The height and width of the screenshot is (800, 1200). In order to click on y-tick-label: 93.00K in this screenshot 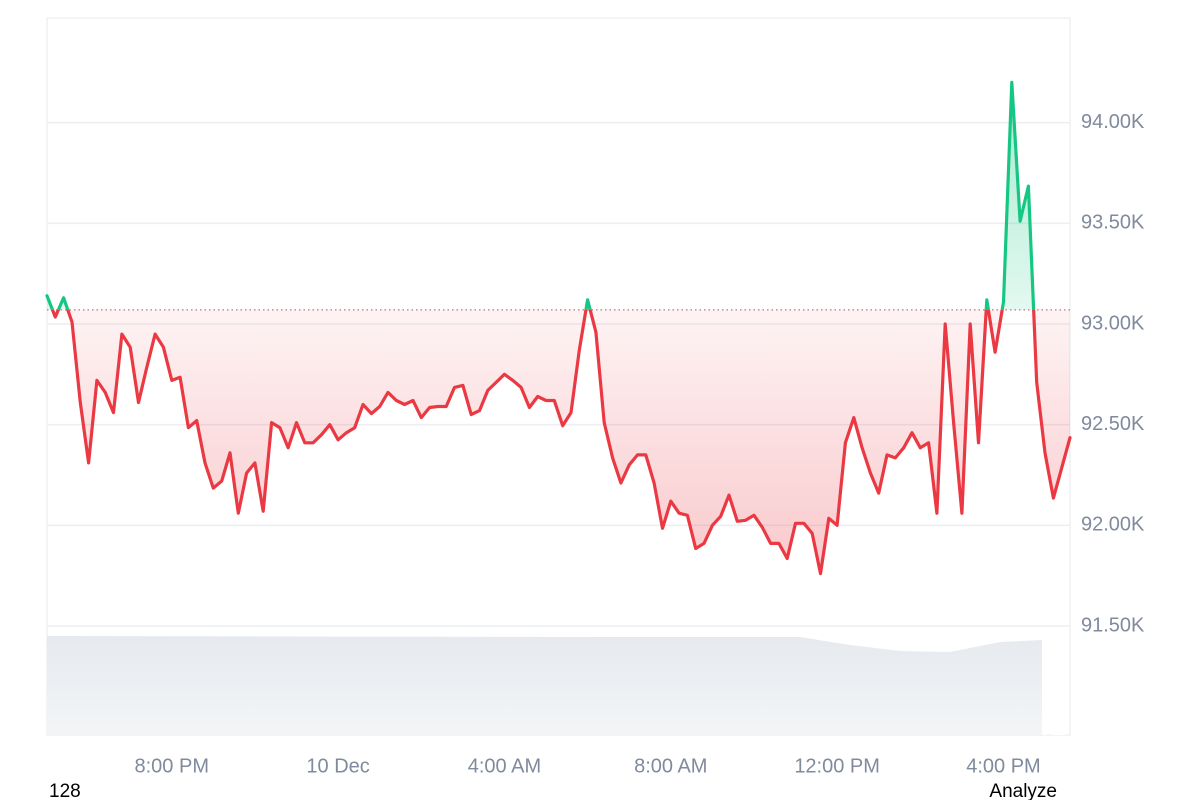, I will do `click(1113, 323)`.